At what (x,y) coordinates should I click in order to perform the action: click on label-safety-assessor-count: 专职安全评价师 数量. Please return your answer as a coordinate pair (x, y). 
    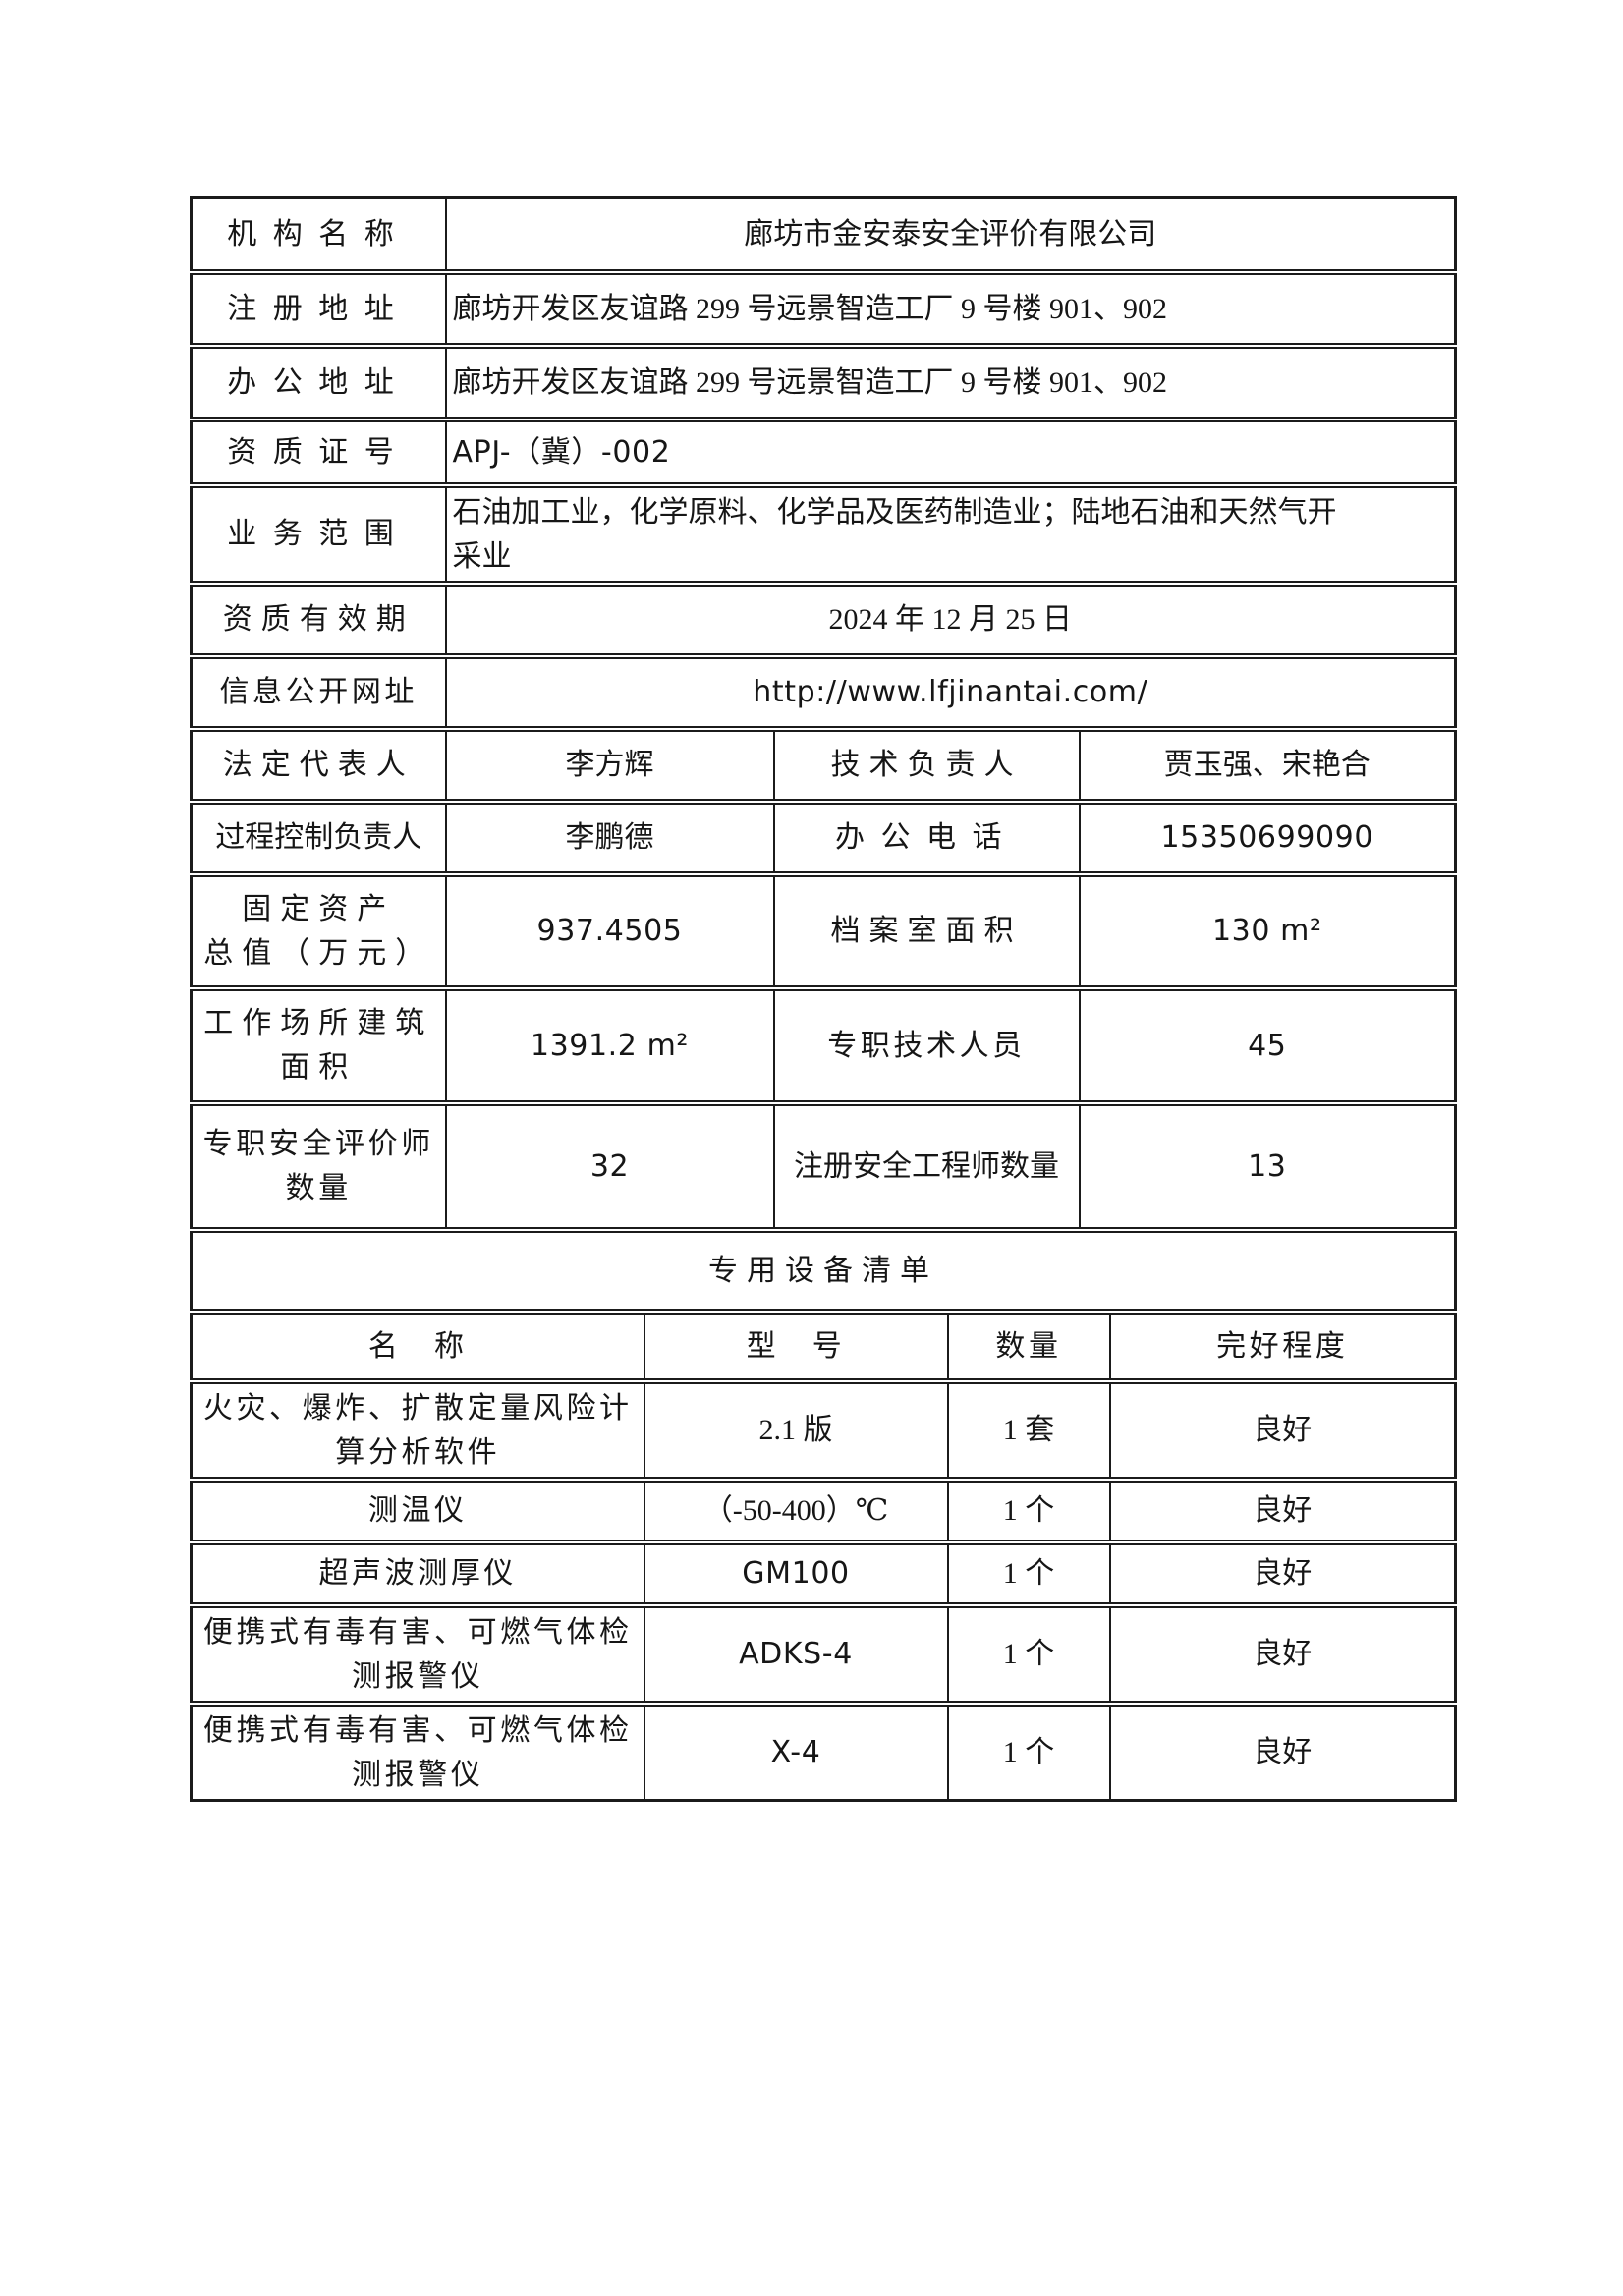
    Looking at the image, I should click on (318, 1165).